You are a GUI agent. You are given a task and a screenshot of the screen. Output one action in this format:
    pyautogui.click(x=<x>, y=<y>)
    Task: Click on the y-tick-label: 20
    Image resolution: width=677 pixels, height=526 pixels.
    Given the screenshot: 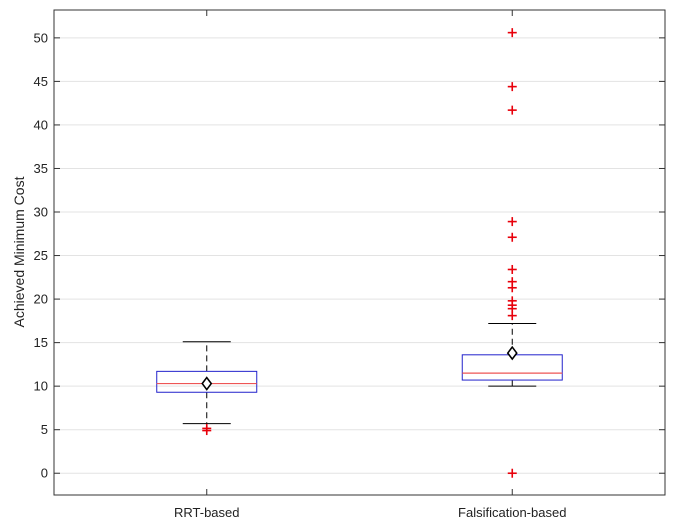 What is the action you would take?
    pyautogui.click(x=41, y=299)
    